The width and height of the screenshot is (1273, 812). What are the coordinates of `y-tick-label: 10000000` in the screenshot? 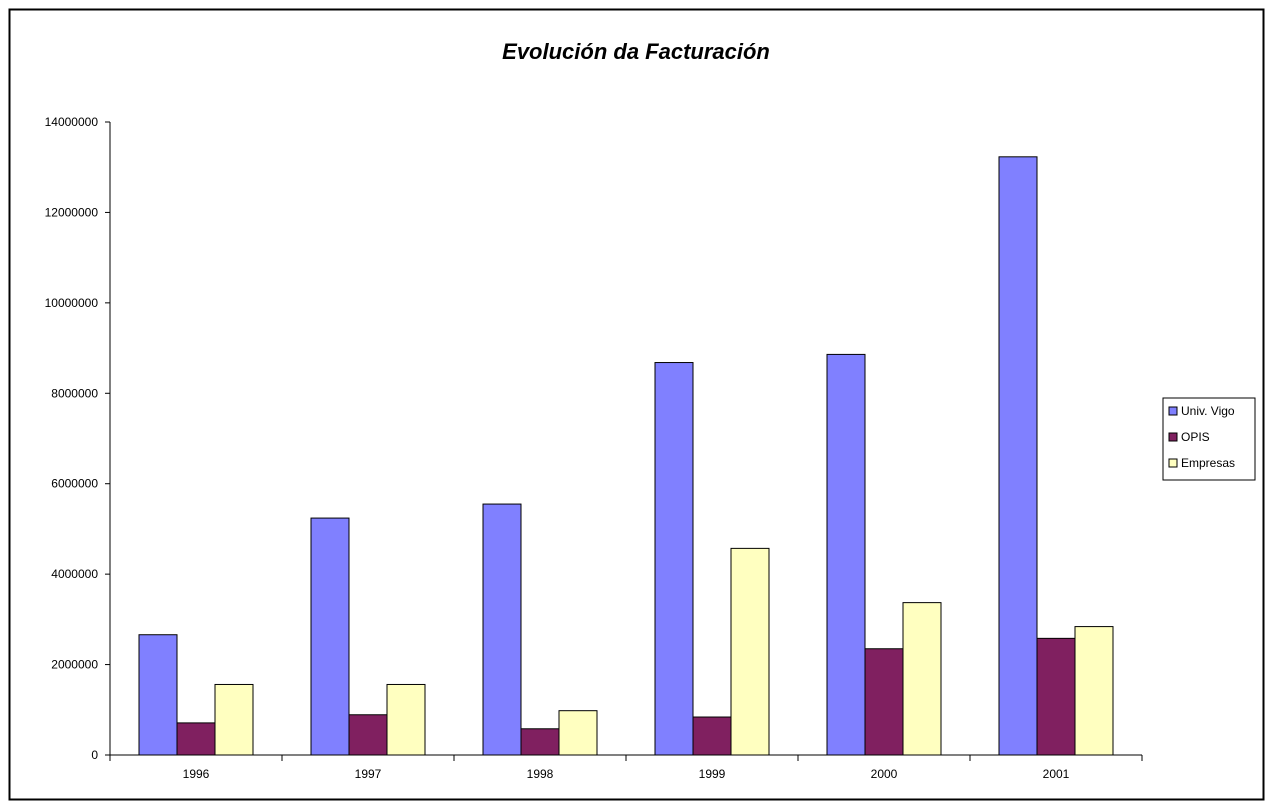 It's located at (72, 303).